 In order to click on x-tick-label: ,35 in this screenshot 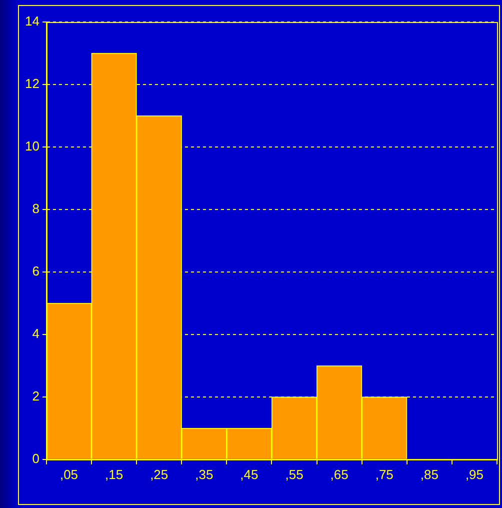, I will do `click(204, 474)`.